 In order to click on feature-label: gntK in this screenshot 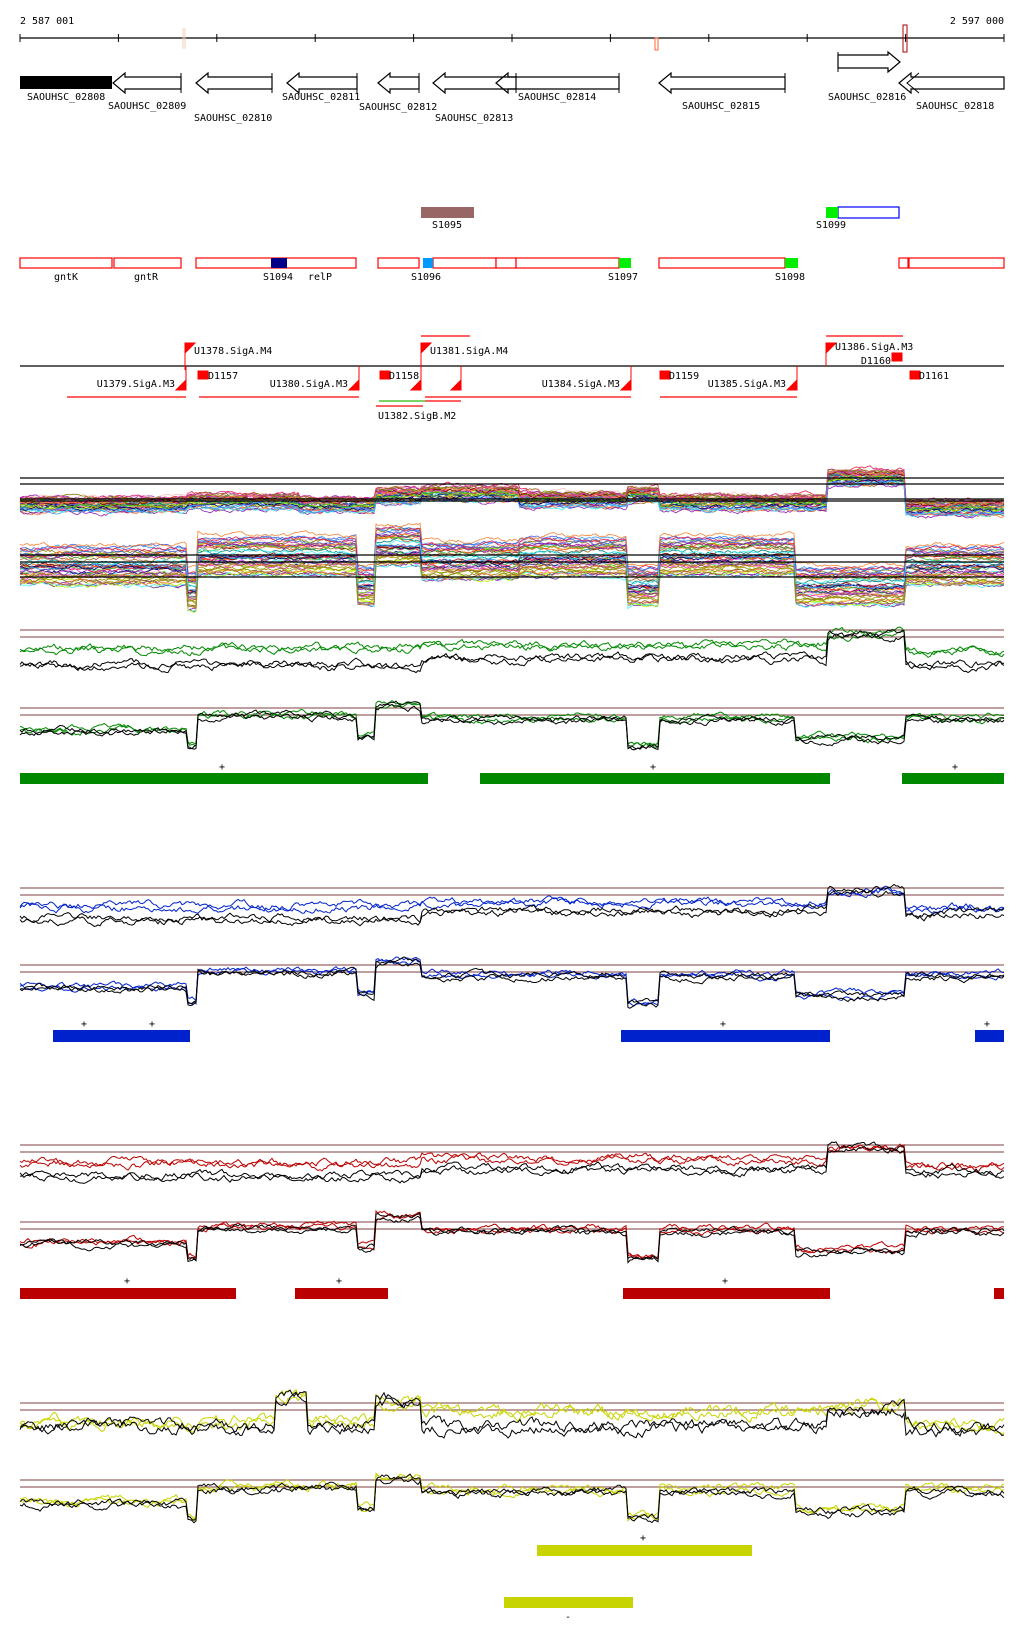, I will do `click(66, 277)`.